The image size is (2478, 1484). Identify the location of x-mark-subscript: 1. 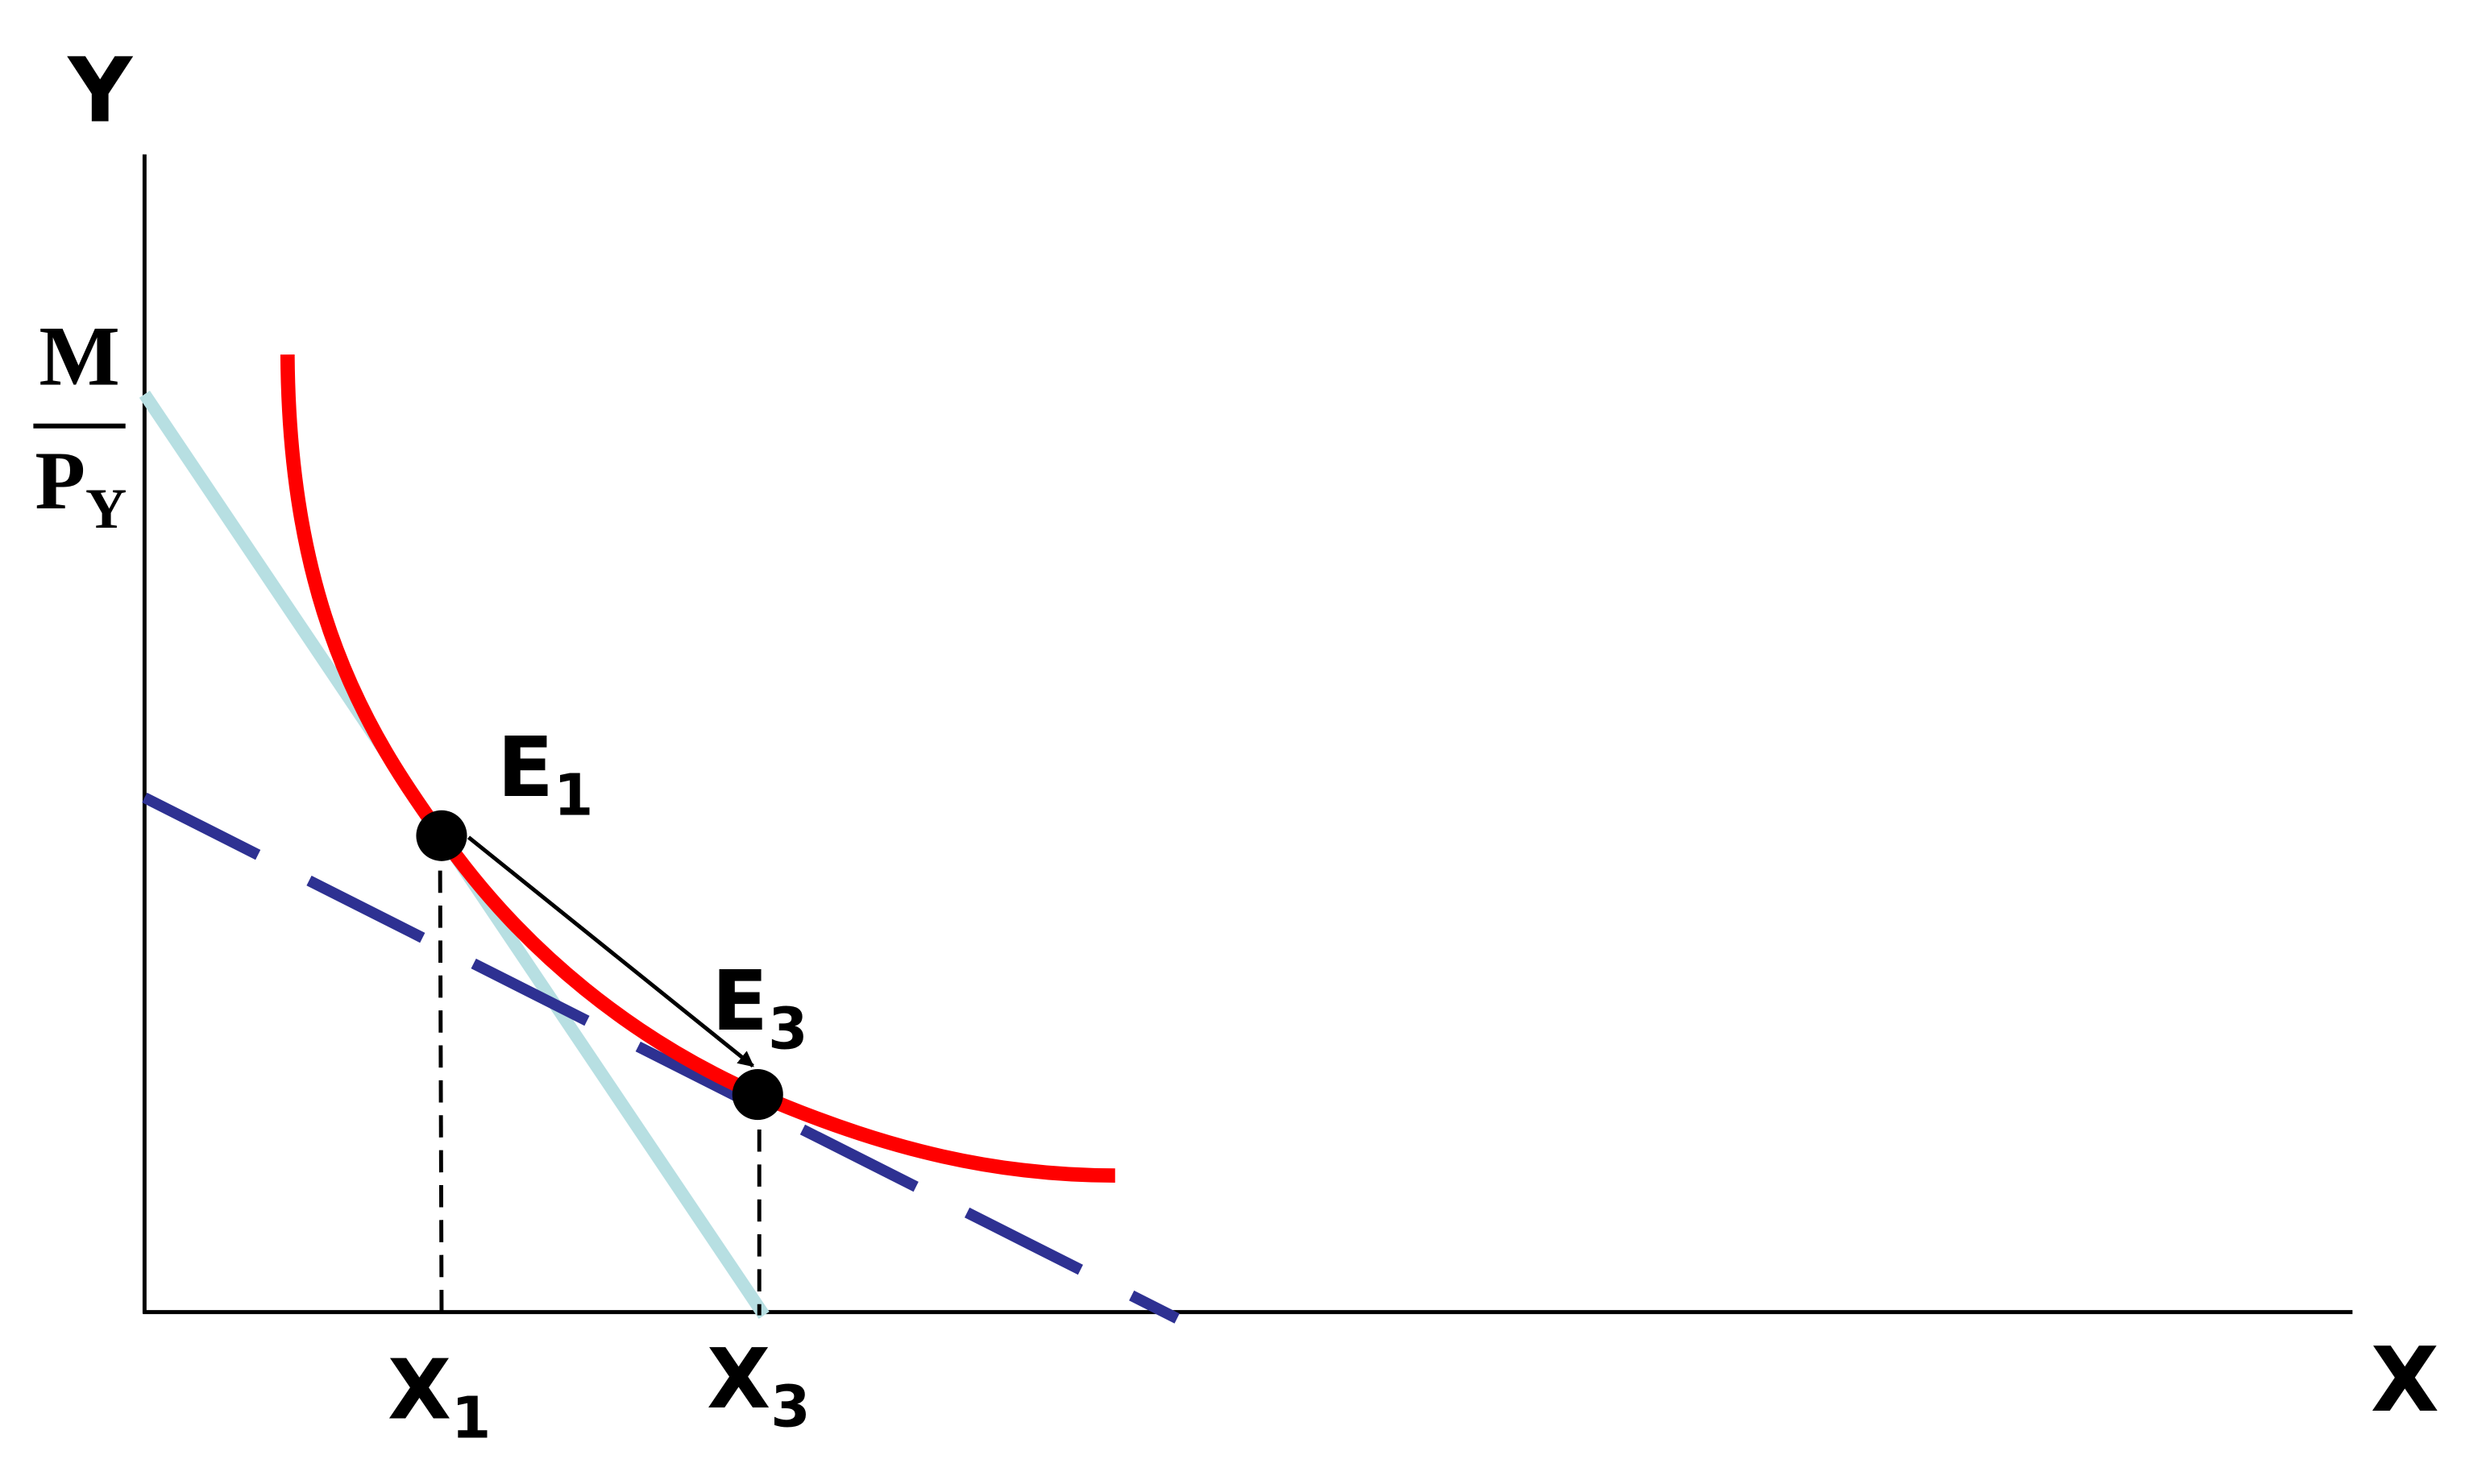
(471, 1417).